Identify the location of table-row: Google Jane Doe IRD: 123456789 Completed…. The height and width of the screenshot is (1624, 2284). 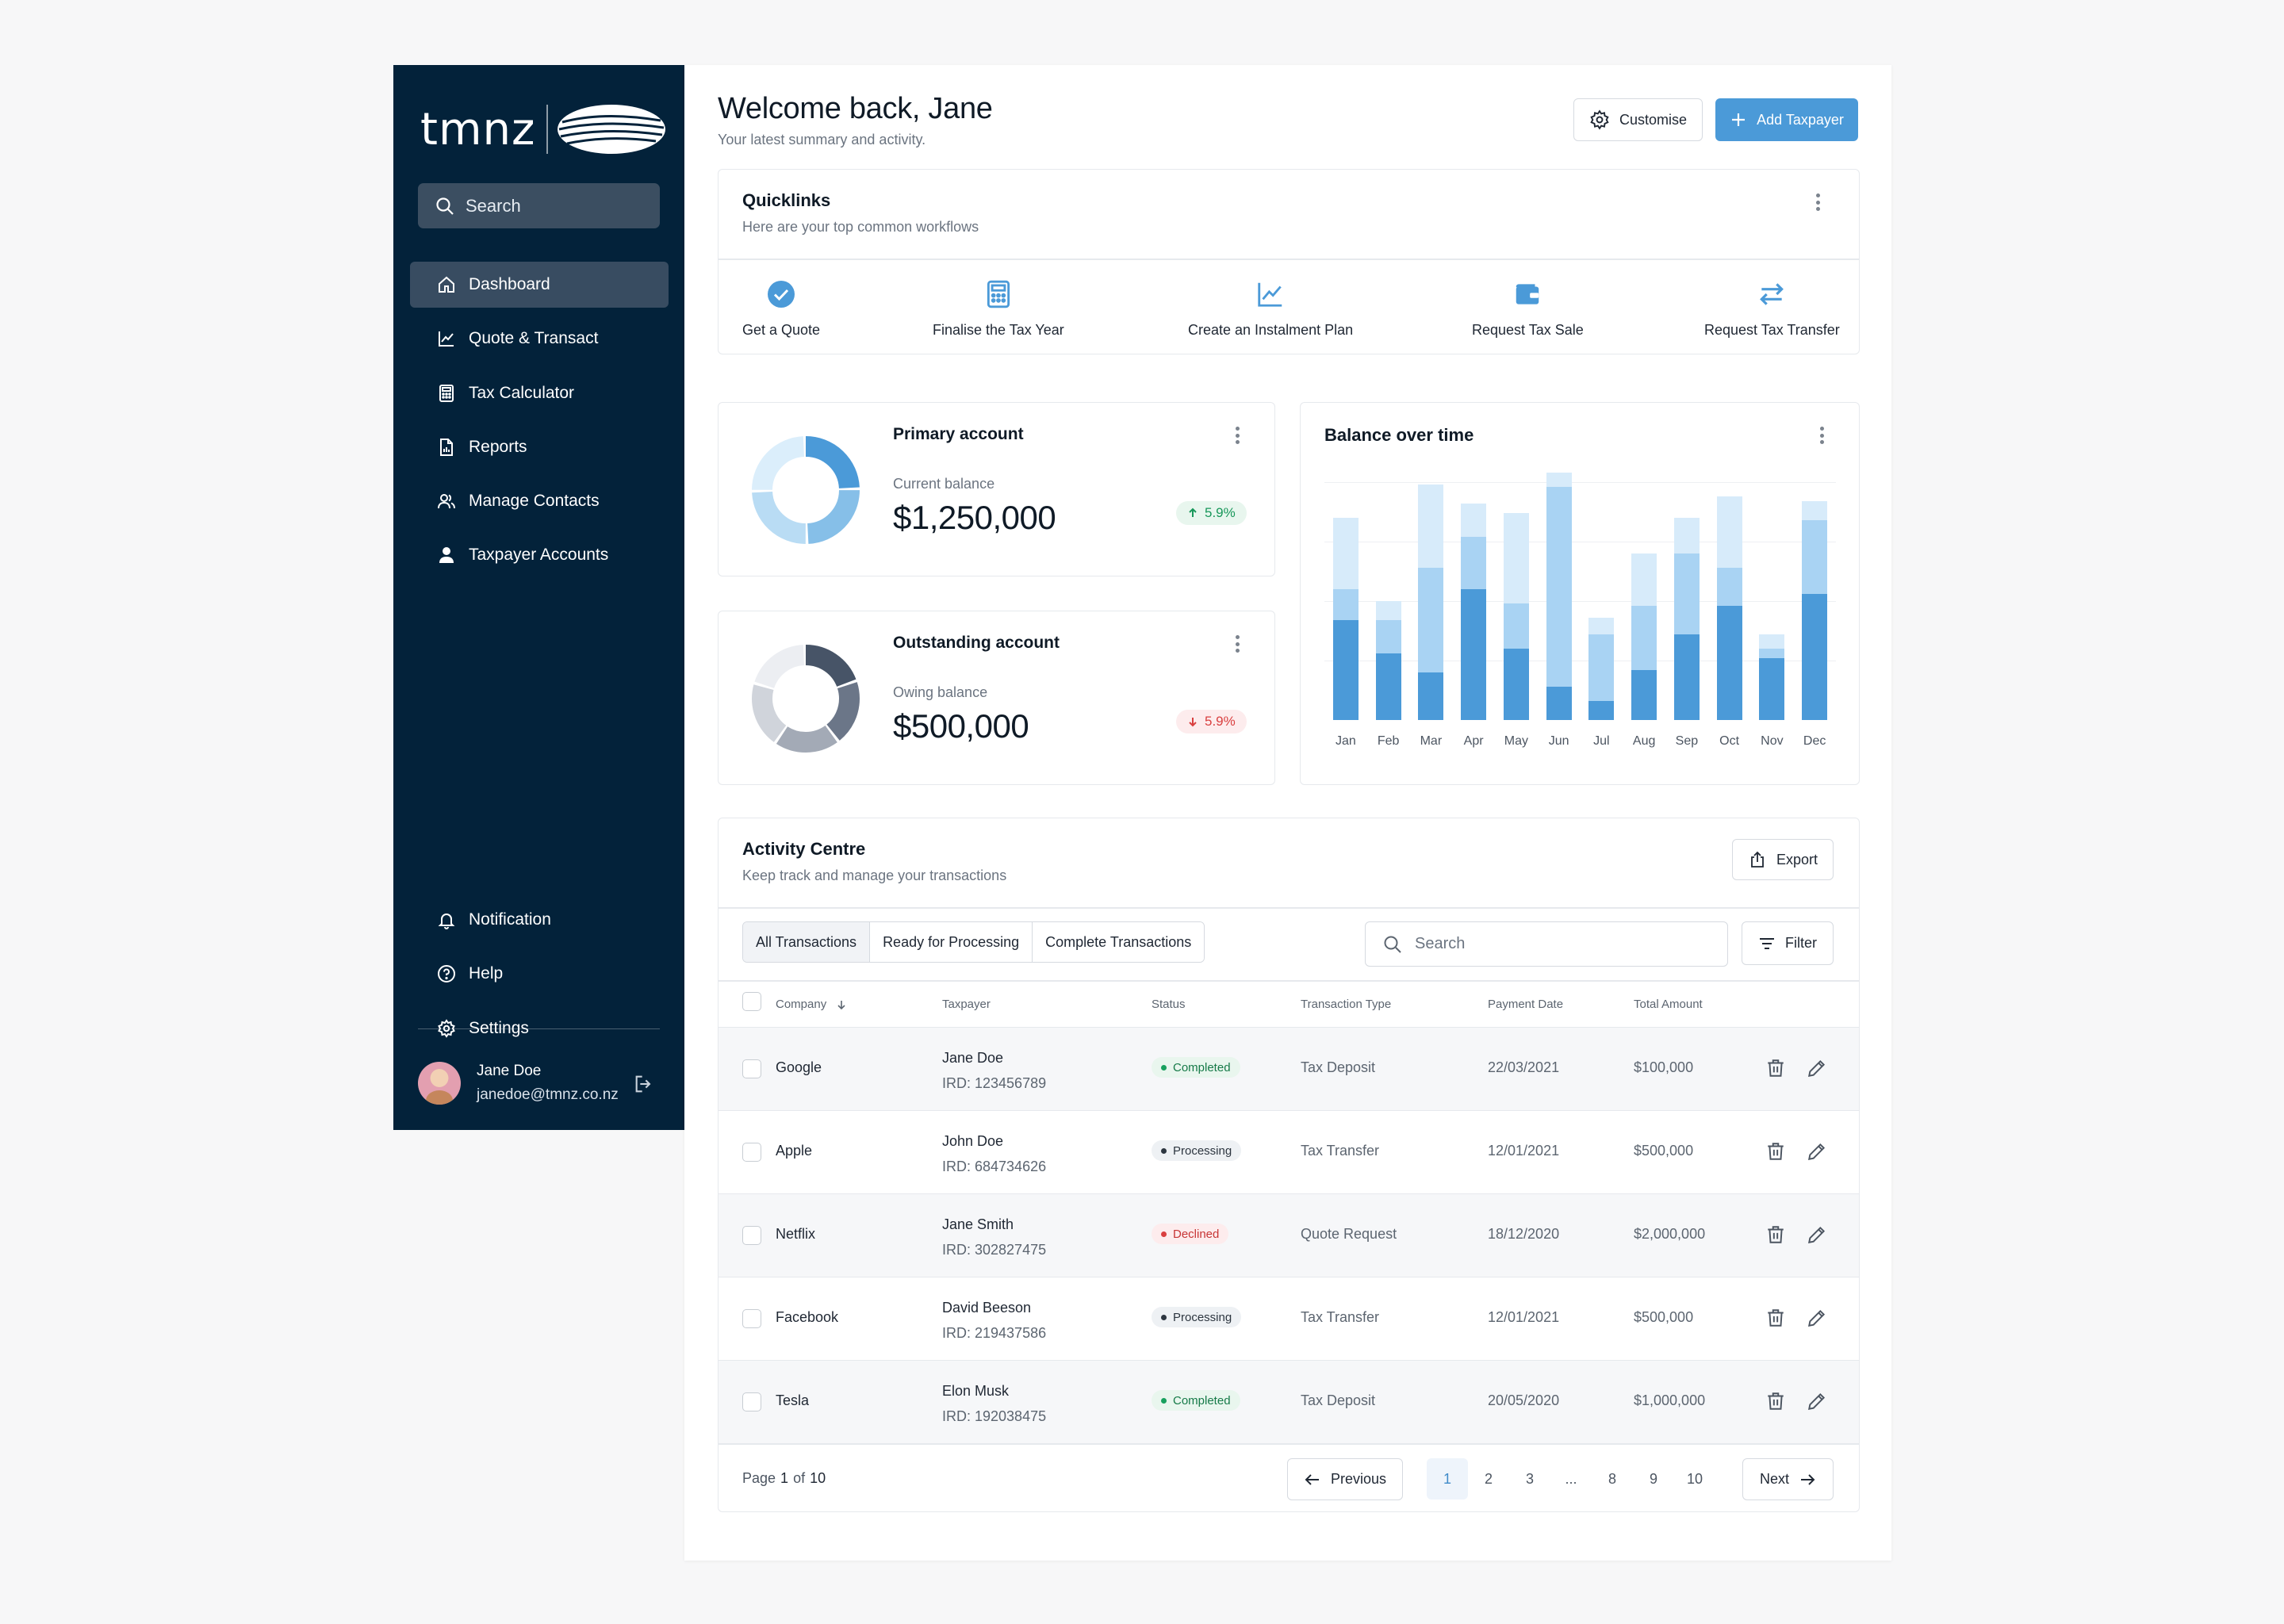
(1289, 1068).